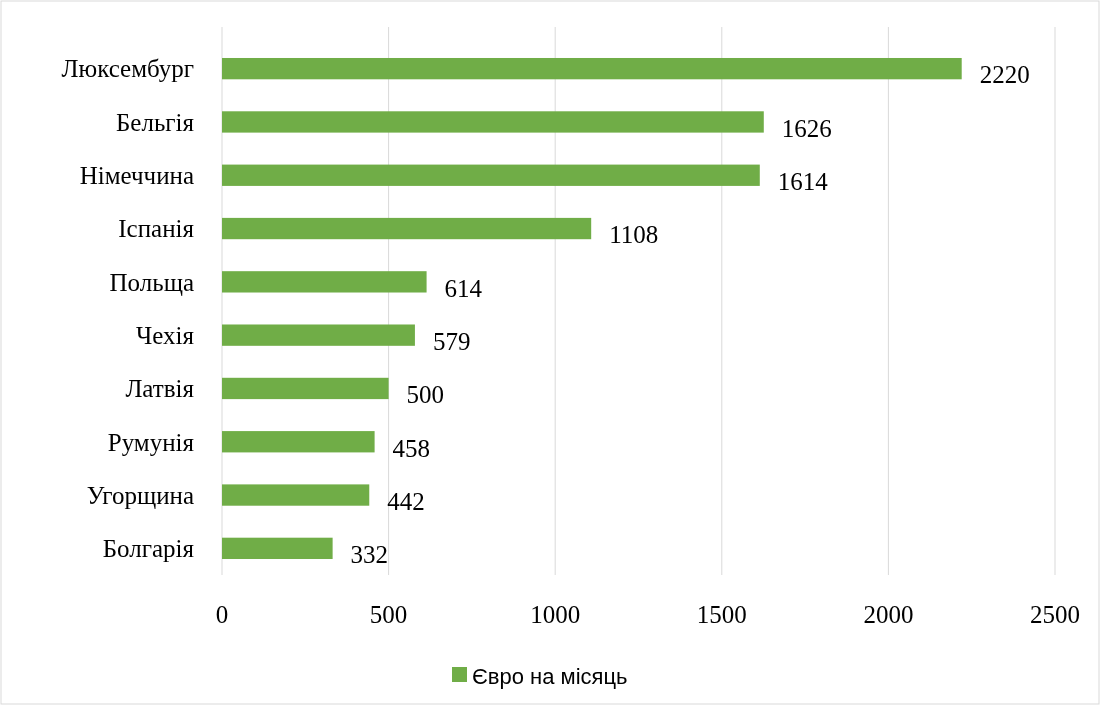 The image size is (1100, 705). I want to click on x-tick-label: 0, so click(222, 614).